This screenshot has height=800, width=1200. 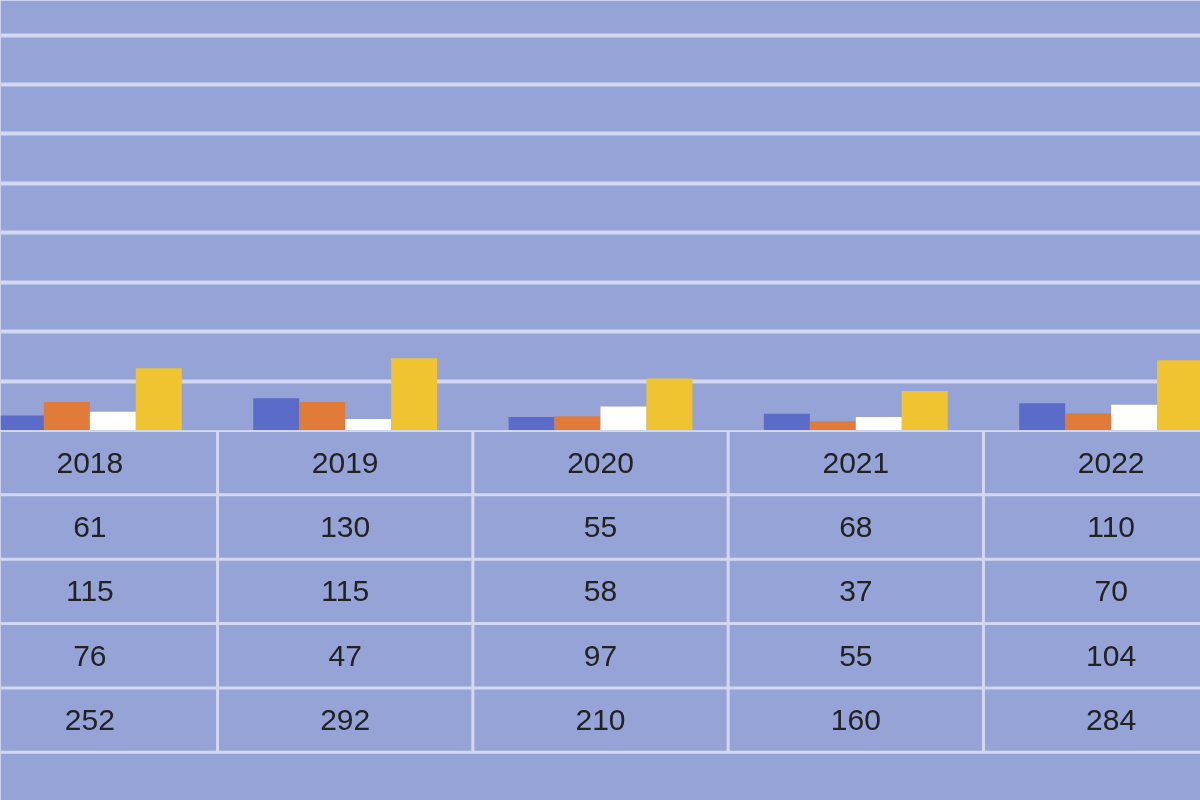 What do you see at coordinates (345, 720) in the screenshot?
I see `data-label: 292` at bounding box center [345, 720].